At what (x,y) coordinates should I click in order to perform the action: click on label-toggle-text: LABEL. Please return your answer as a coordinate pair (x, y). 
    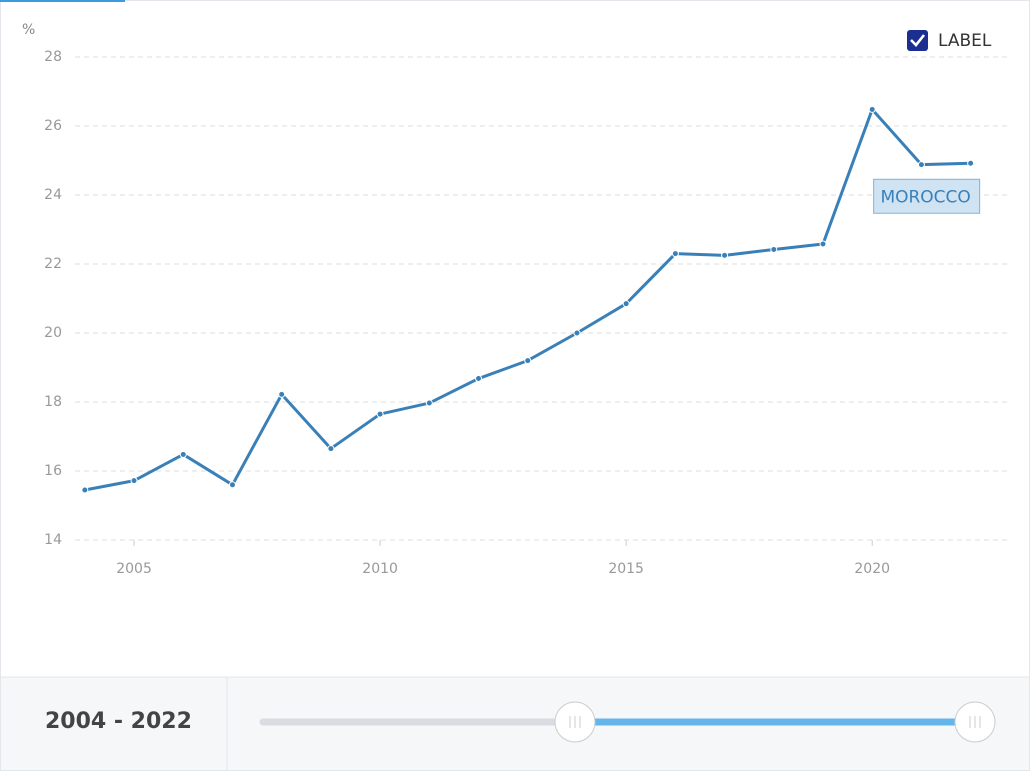
    Looking at the image, I should click on (965, 41).